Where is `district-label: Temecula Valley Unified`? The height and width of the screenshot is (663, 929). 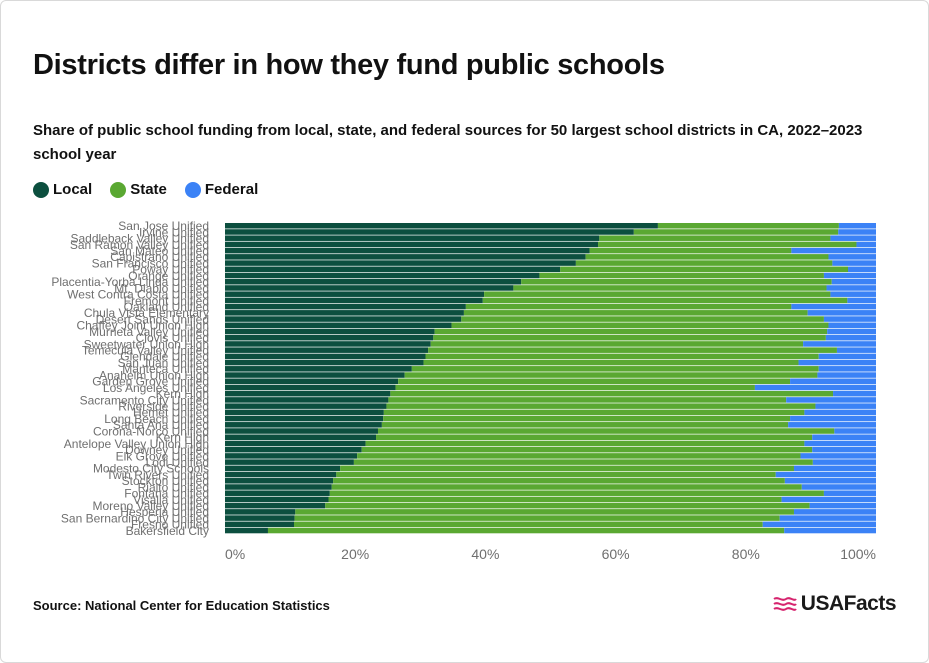
district-label: Temecula Valley Unified is located at coordinates (145, 351).